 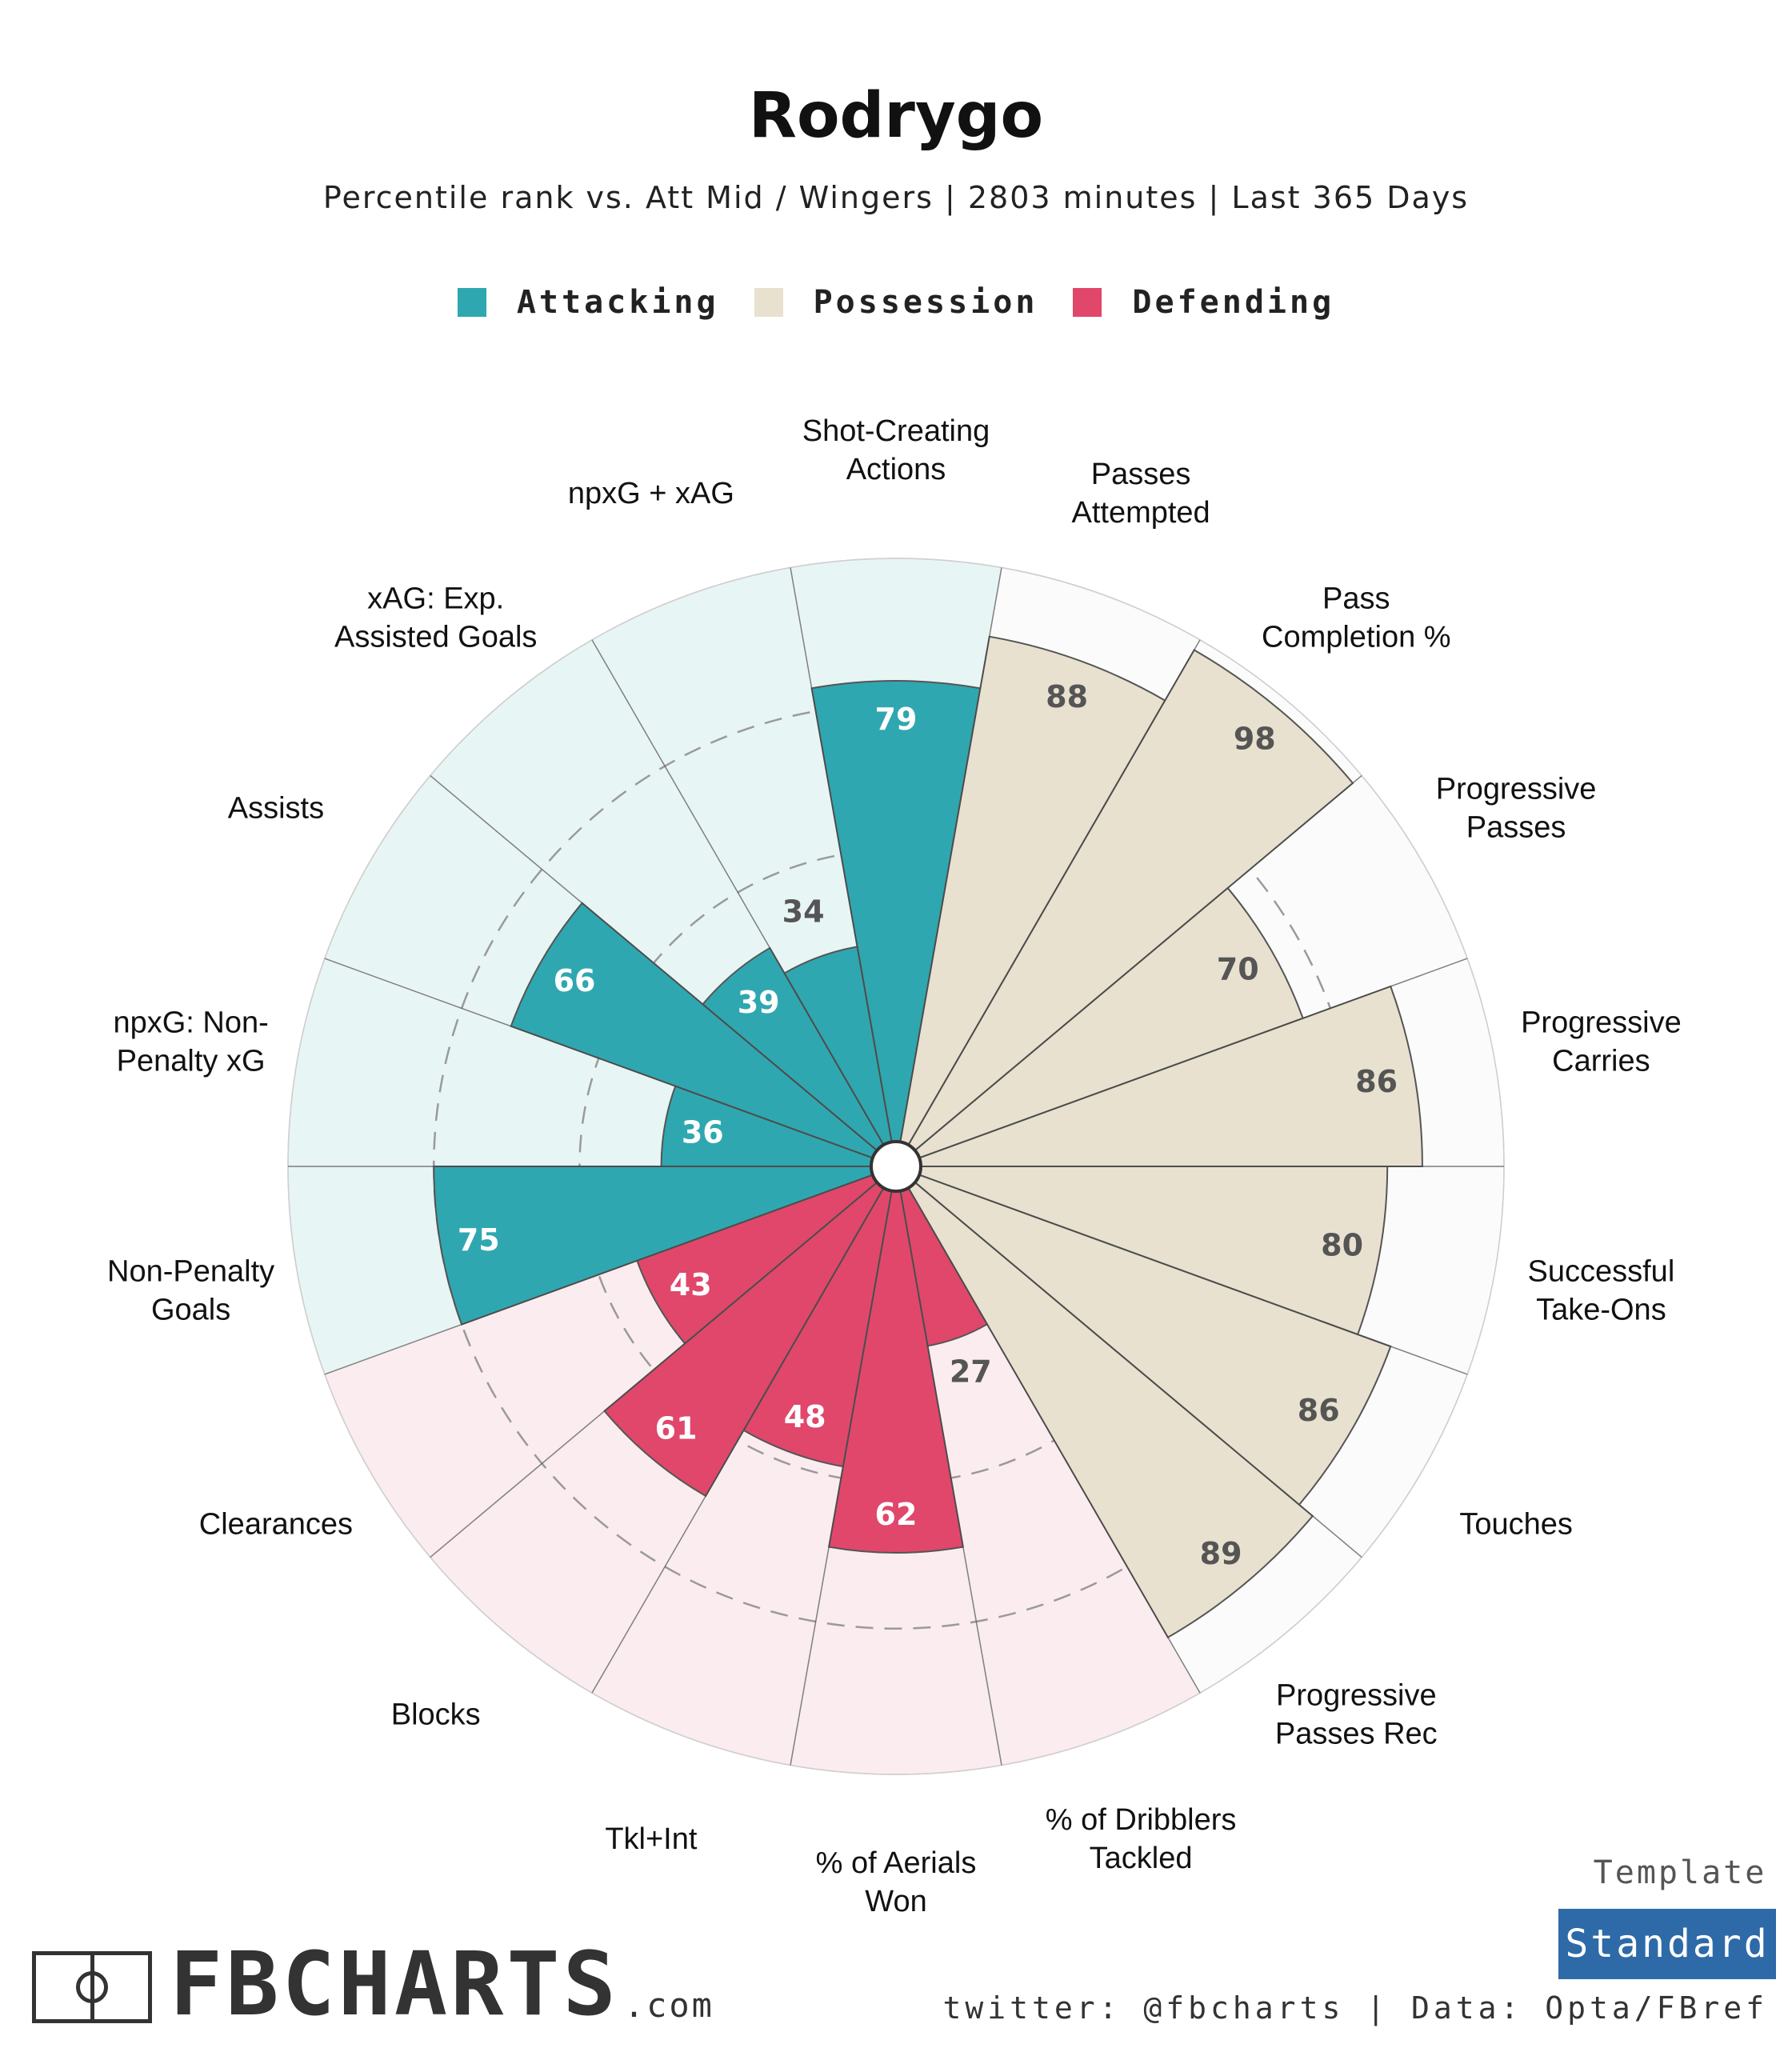 I want to click on legend: Attacking Possession Defending, so click(x=896, y=302).